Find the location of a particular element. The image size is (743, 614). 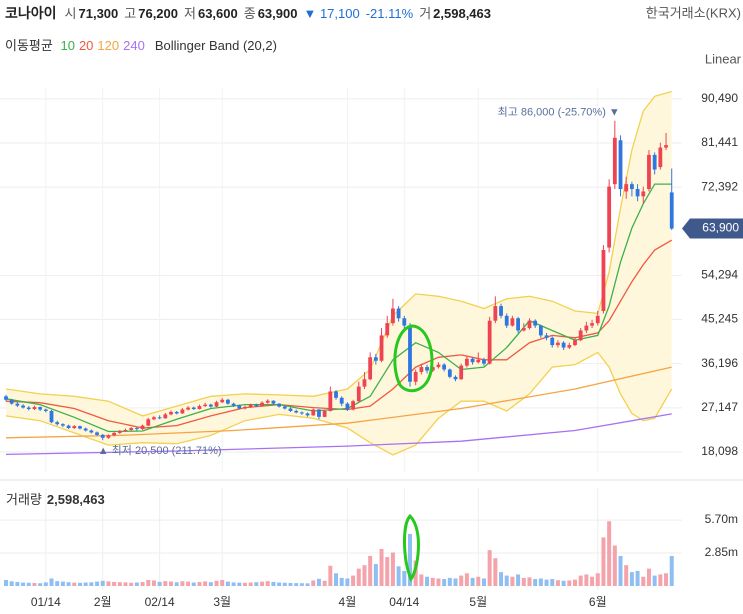

legend-item: 10 is located at coordinates (67, 45).